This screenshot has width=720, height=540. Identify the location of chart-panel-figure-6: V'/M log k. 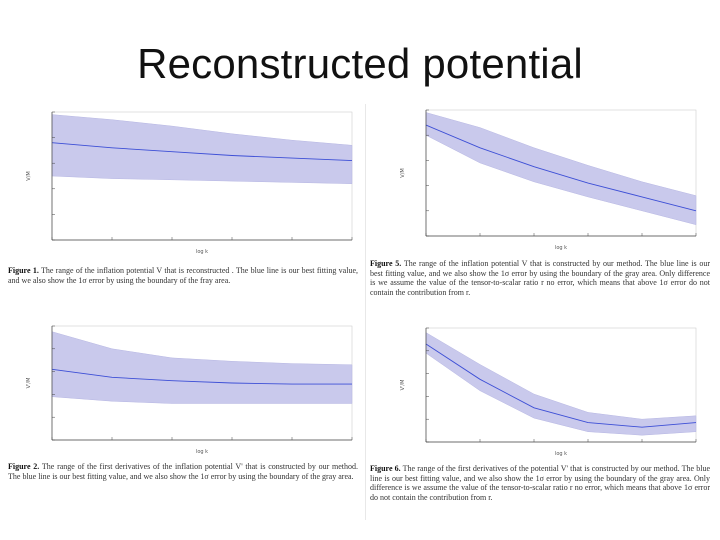
(538, 389).